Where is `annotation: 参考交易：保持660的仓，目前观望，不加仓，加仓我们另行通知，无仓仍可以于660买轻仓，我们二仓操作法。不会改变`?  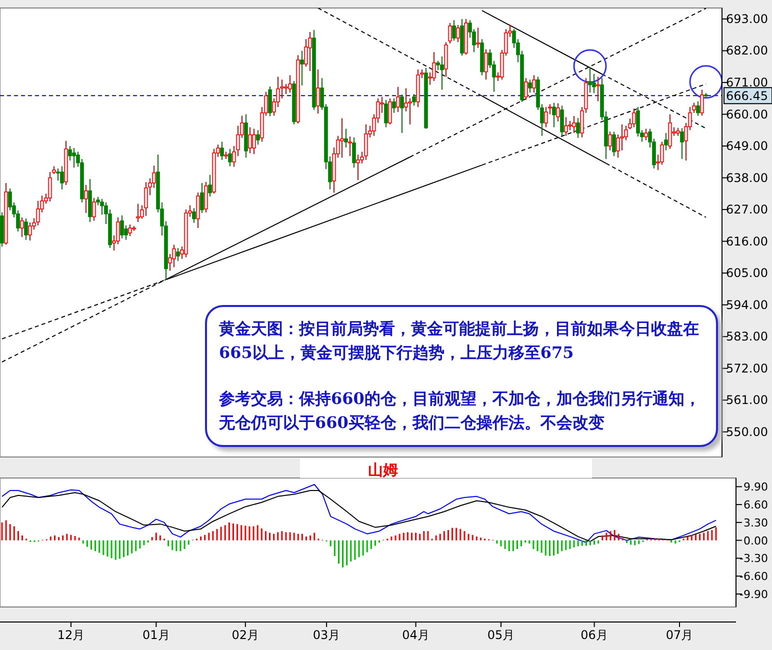 annotation: 参考交易：保持660的仓，目前观望，不加仓，加仓我们另行通知，无仓仍可以于660买轻仓，我们二仓操作法。不会改变 is located at coordinates (460, 411).